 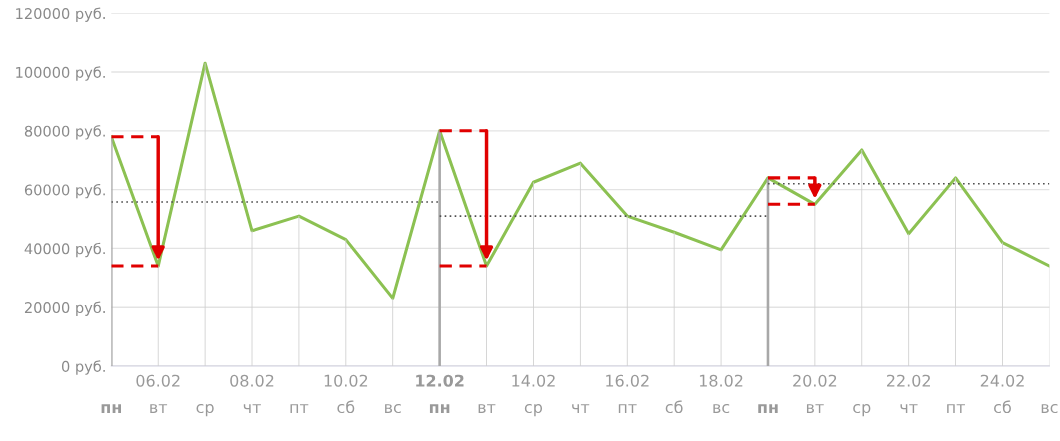 What do you see at coordinates (64, 191) in the screenshot?
I see `y-tick-label: 60000 руб.` at bounding box center [64, 191].